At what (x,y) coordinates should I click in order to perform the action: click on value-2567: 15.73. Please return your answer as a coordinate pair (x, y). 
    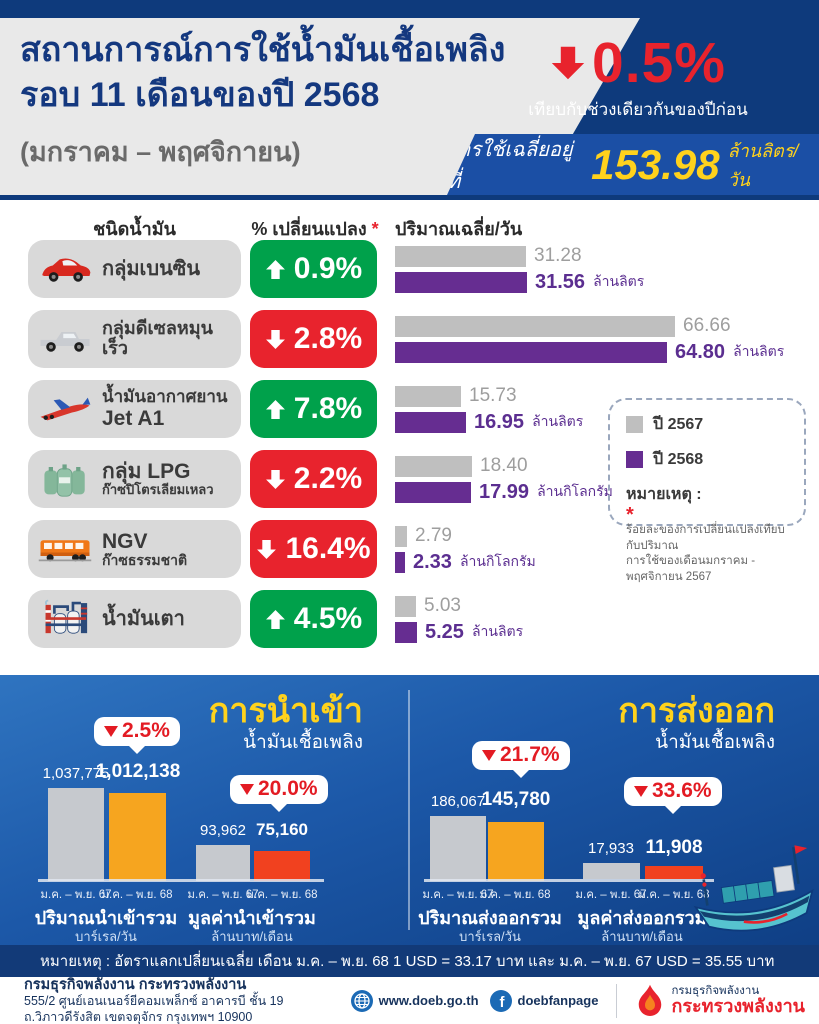
    Looking at the image, I should click on (493, 395).